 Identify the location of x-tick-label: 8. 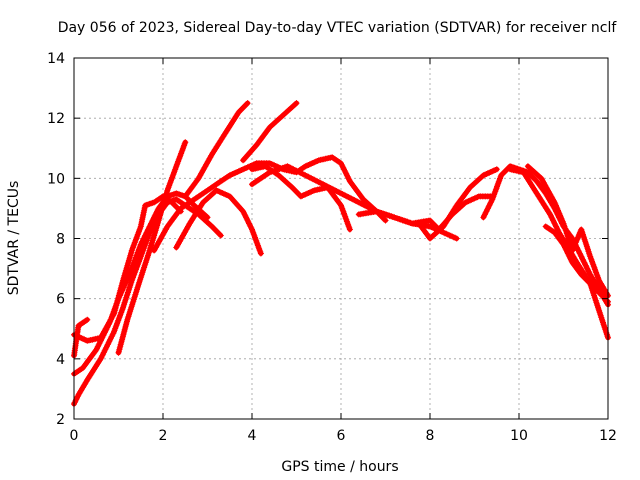
(430, 436).